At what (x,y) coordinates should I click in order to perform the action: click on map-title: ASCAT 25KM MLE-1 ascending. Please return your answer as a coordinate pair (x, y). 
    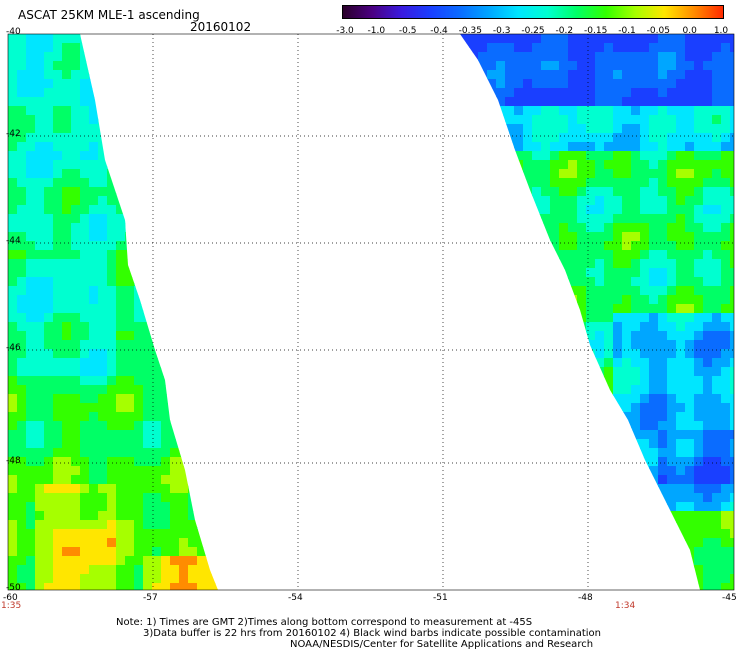
    Looking at the image, I should click on (109, 15).